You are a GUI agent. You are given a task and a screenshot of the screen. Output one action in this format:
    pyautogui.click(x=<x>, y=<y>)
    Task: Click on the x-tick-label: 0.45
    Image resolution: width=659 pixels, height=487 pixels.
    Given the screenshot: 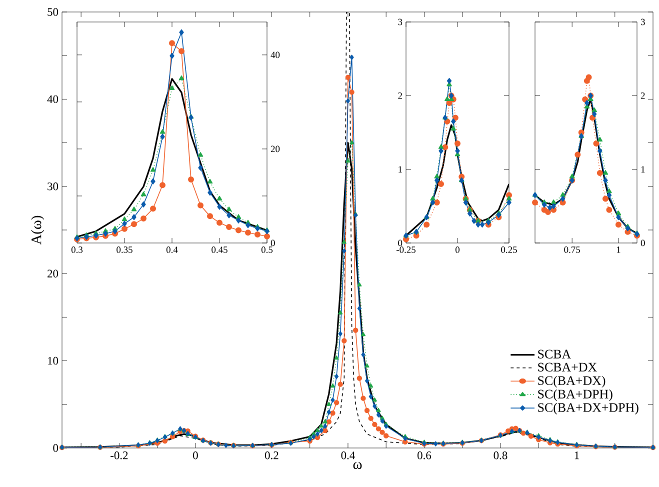 What is the action you would take?
    pyautogui.click(x=220, y=249)
    